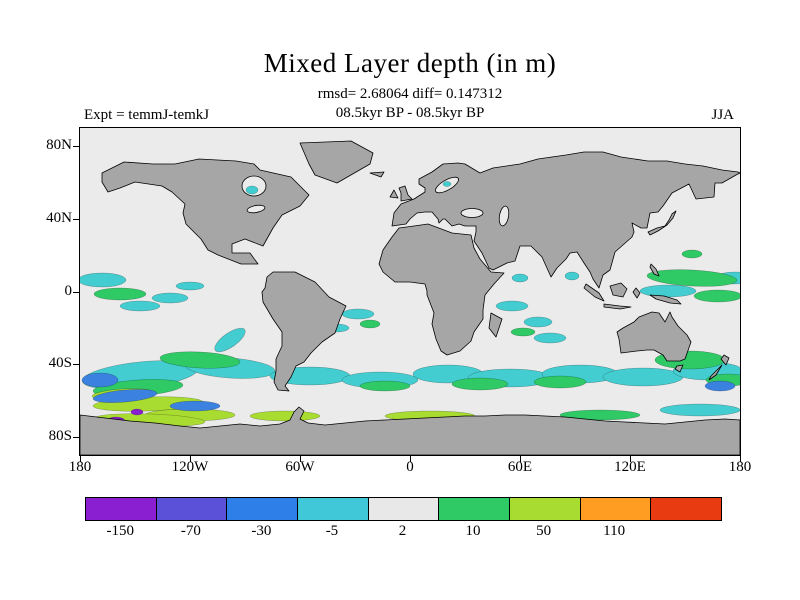 This screenshot has width=800, height=600. Describe the element at coordinates (544, 531) in the screenshot. I see `colorbar-level-label: 50` at that location.